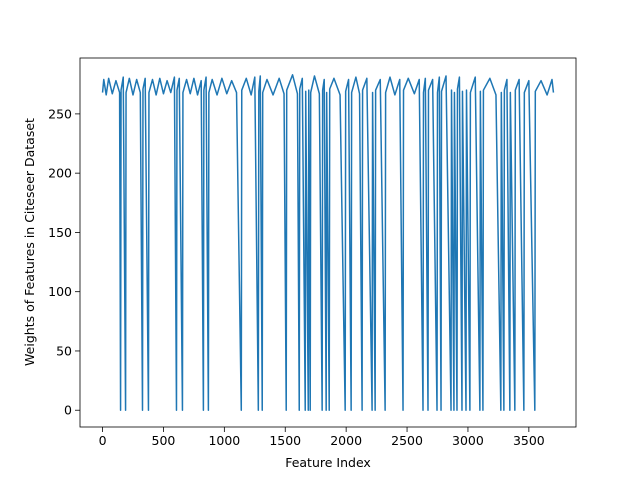 The image size is (640, 480). What do you see at coordinates (60, 113) in the screenshot?
I see `y-tick-label: 250` at bounding box center [60, 113].